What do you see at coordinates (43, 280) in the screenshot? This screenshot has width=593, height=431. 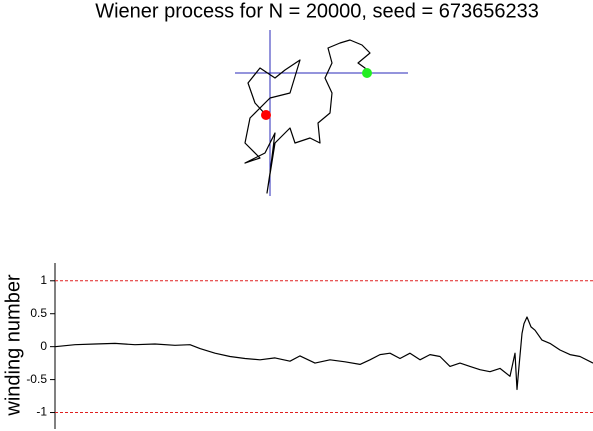 I see `y-tick-label: 1` at bounding box center [43, 280].